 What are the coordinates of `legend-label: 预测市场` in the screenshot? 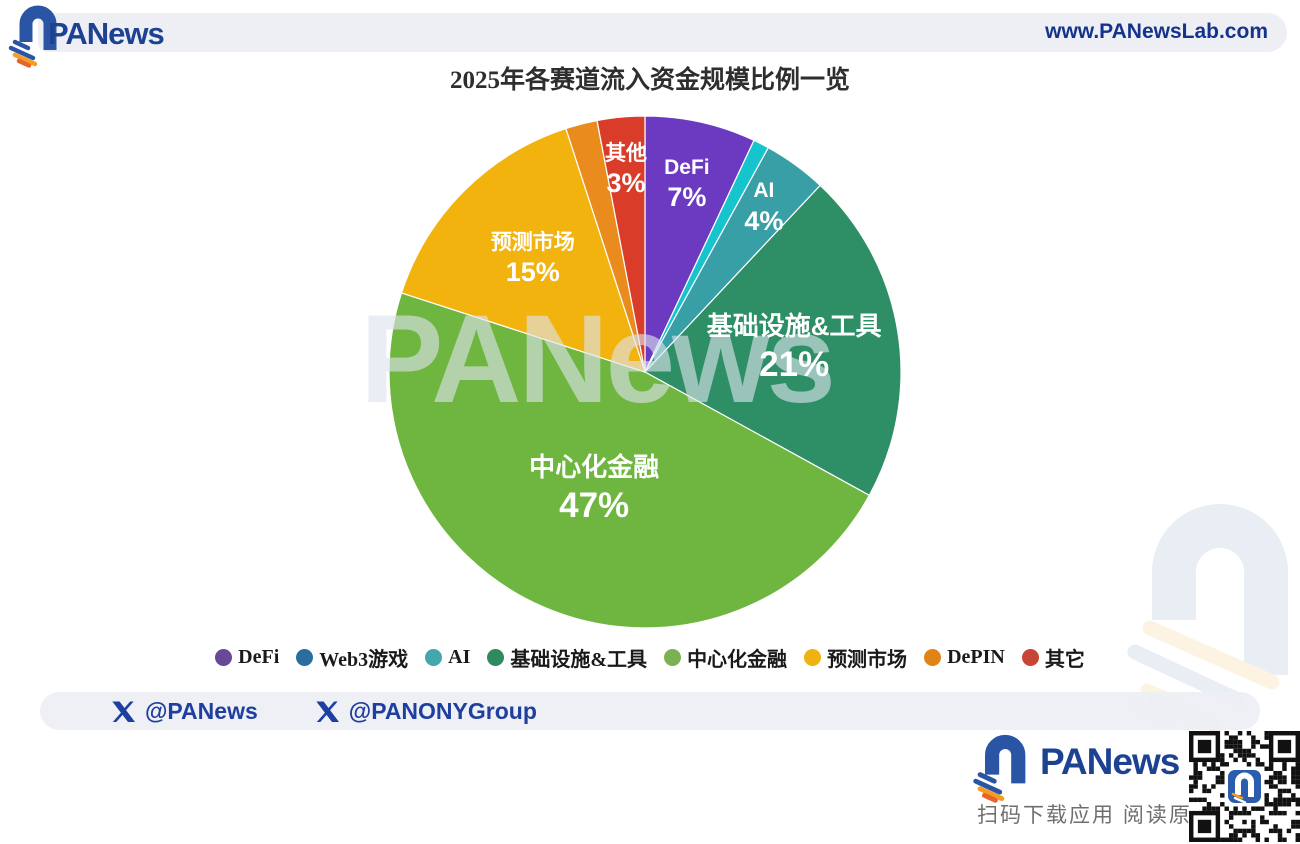 It's located at (867, 660).